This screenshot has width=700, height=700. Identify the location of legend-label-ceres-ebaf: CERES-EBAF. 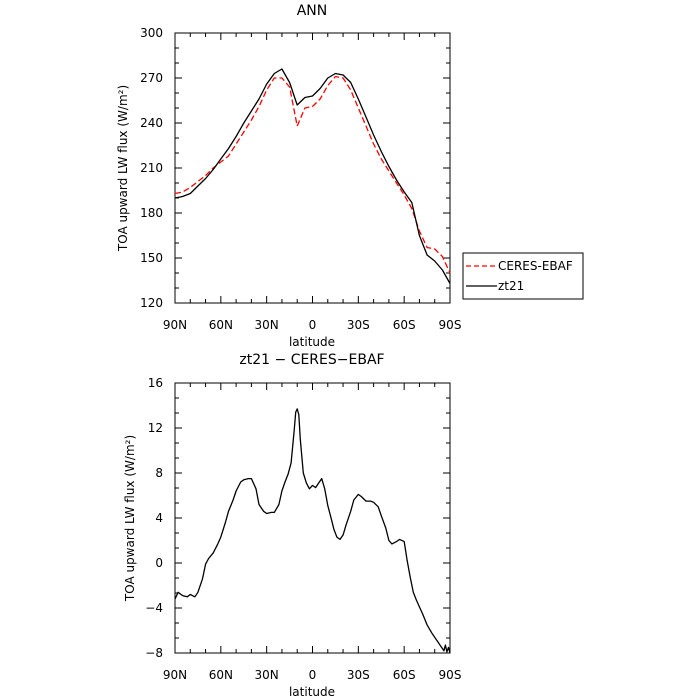
(535, 266).